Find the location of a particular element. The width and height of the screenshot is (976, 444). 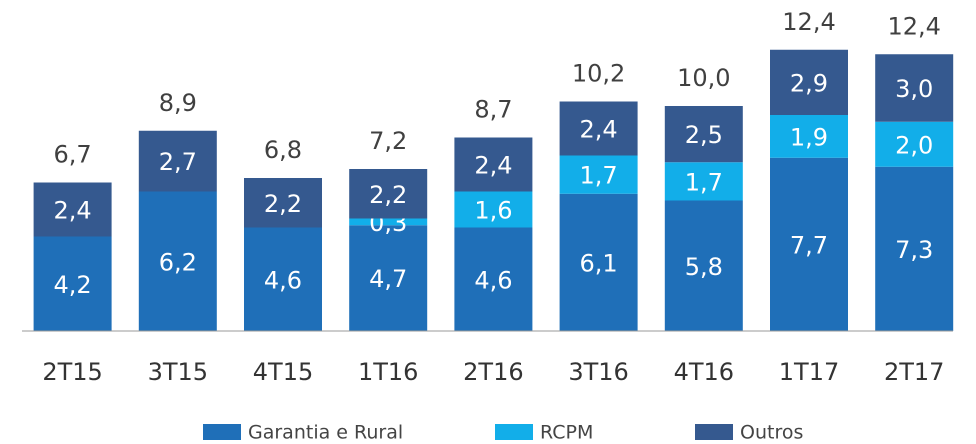

value-label: 1,9 is located at coordinates (809, 137).